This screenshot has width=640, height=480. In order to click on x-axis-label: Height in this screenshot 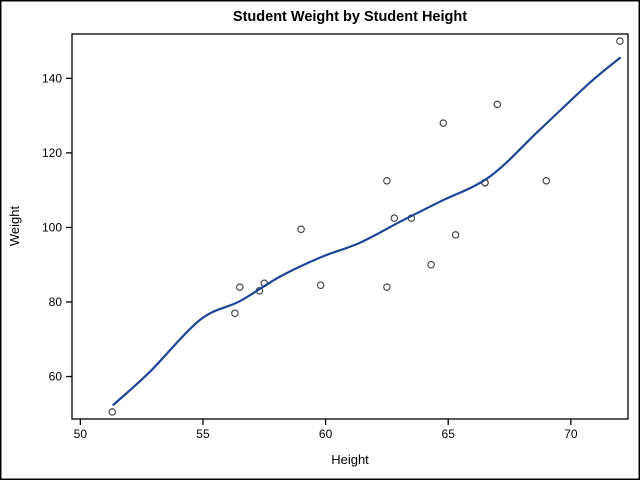, I will do `click(350, 459)`.